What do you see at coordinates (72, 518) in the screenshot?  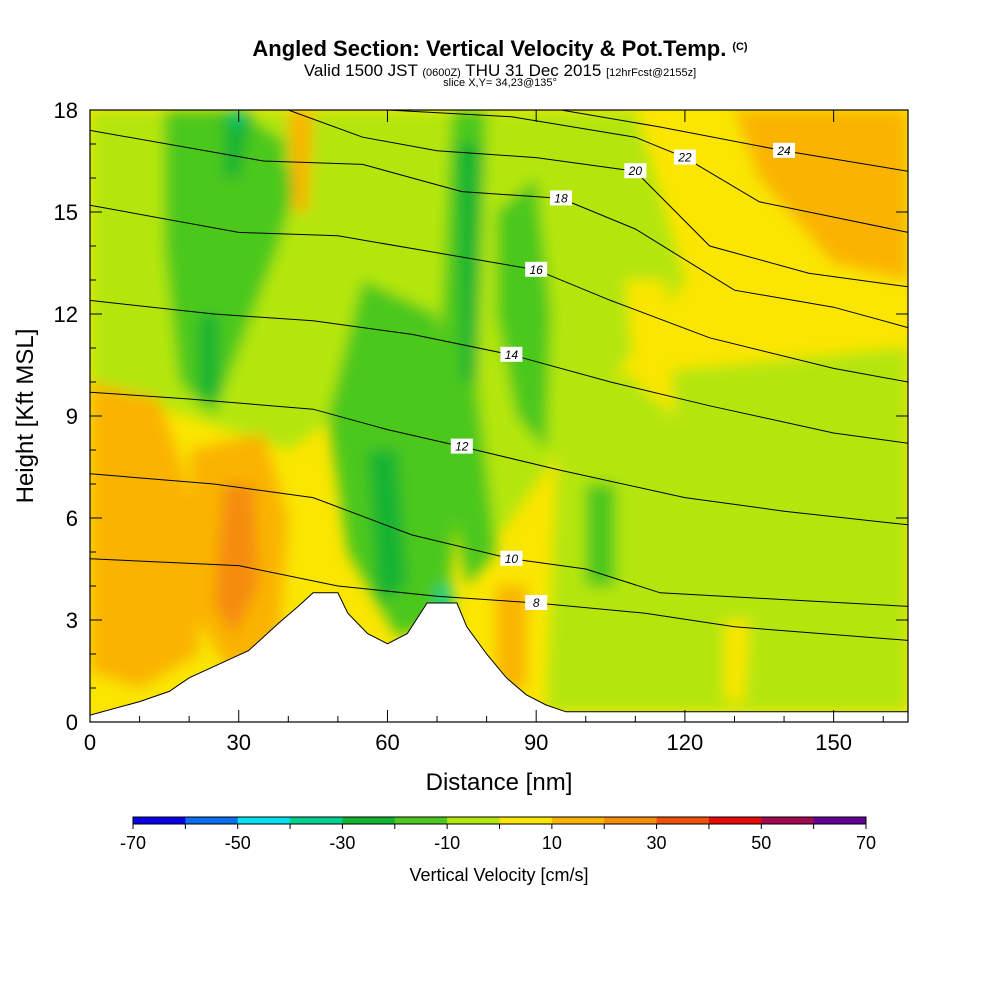 I see `y-tick-label: 6` at bounding box center [72, 518].